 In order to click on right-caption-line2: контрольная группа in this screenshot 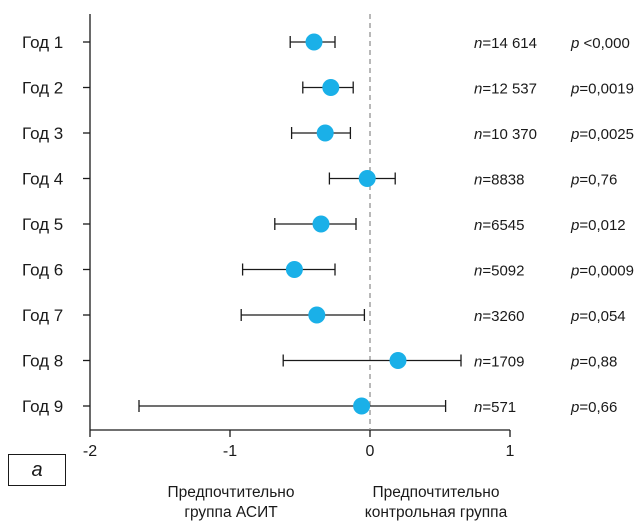, I will do `click(436, 512)`.